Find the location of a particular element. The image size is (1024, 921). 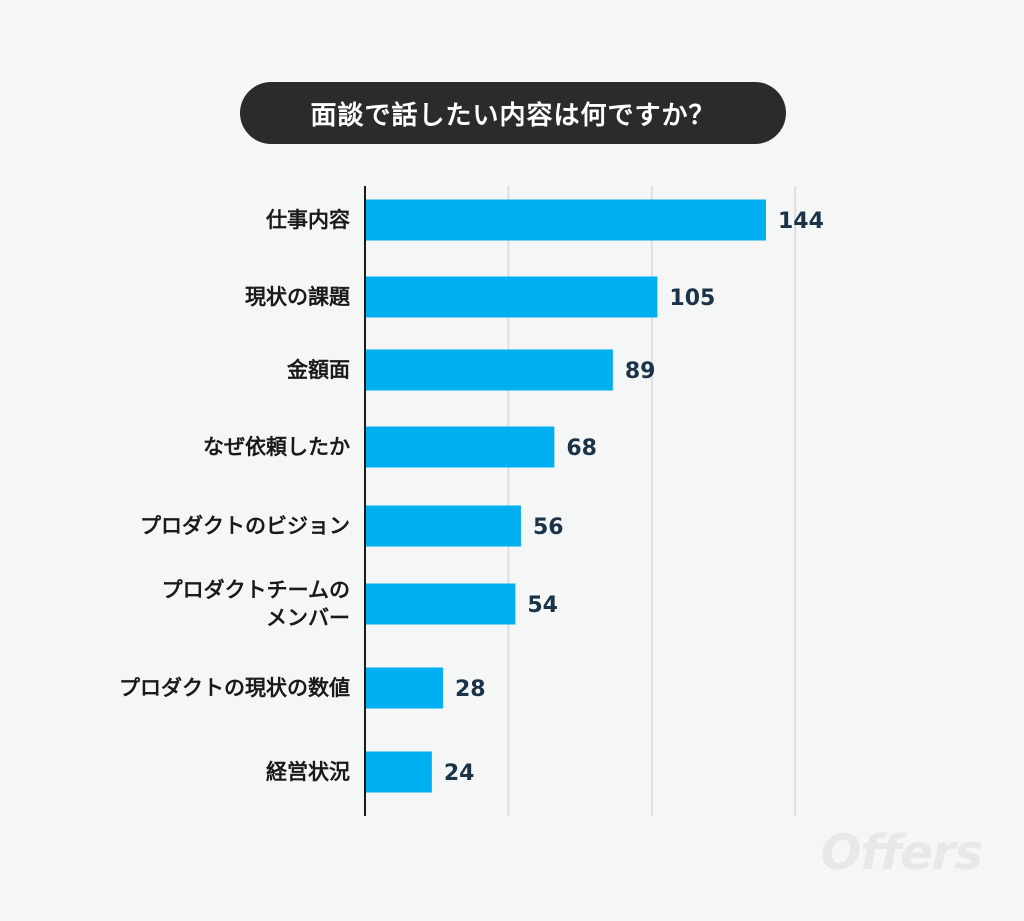

category-label: なぜ依頼したか is located at coordinates (276, 447).